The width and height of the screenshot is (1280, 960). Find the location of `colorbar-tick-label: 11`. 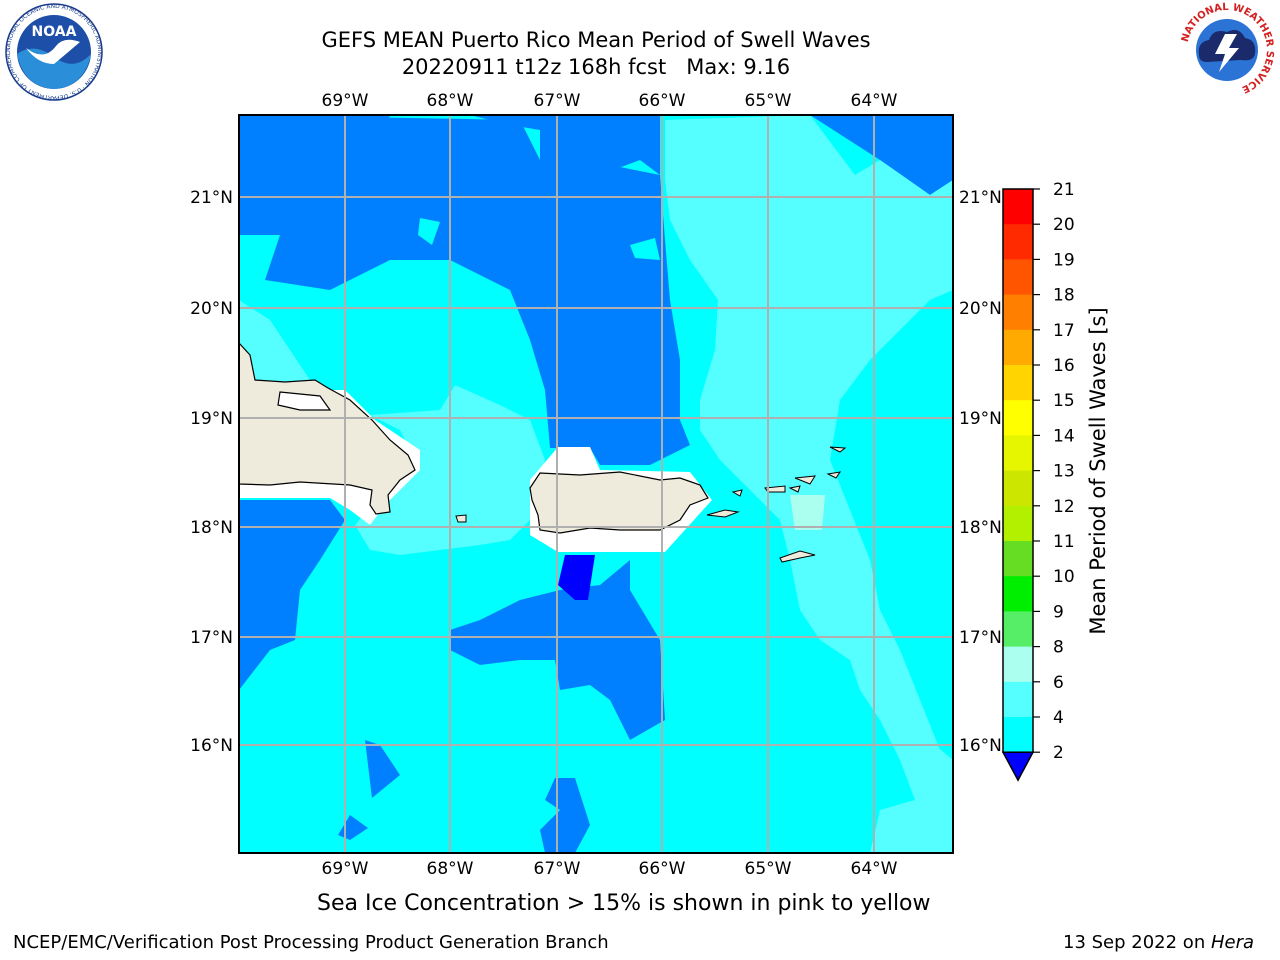

colorbar-tick-label: 11 is located at coordinates (1064, 542).